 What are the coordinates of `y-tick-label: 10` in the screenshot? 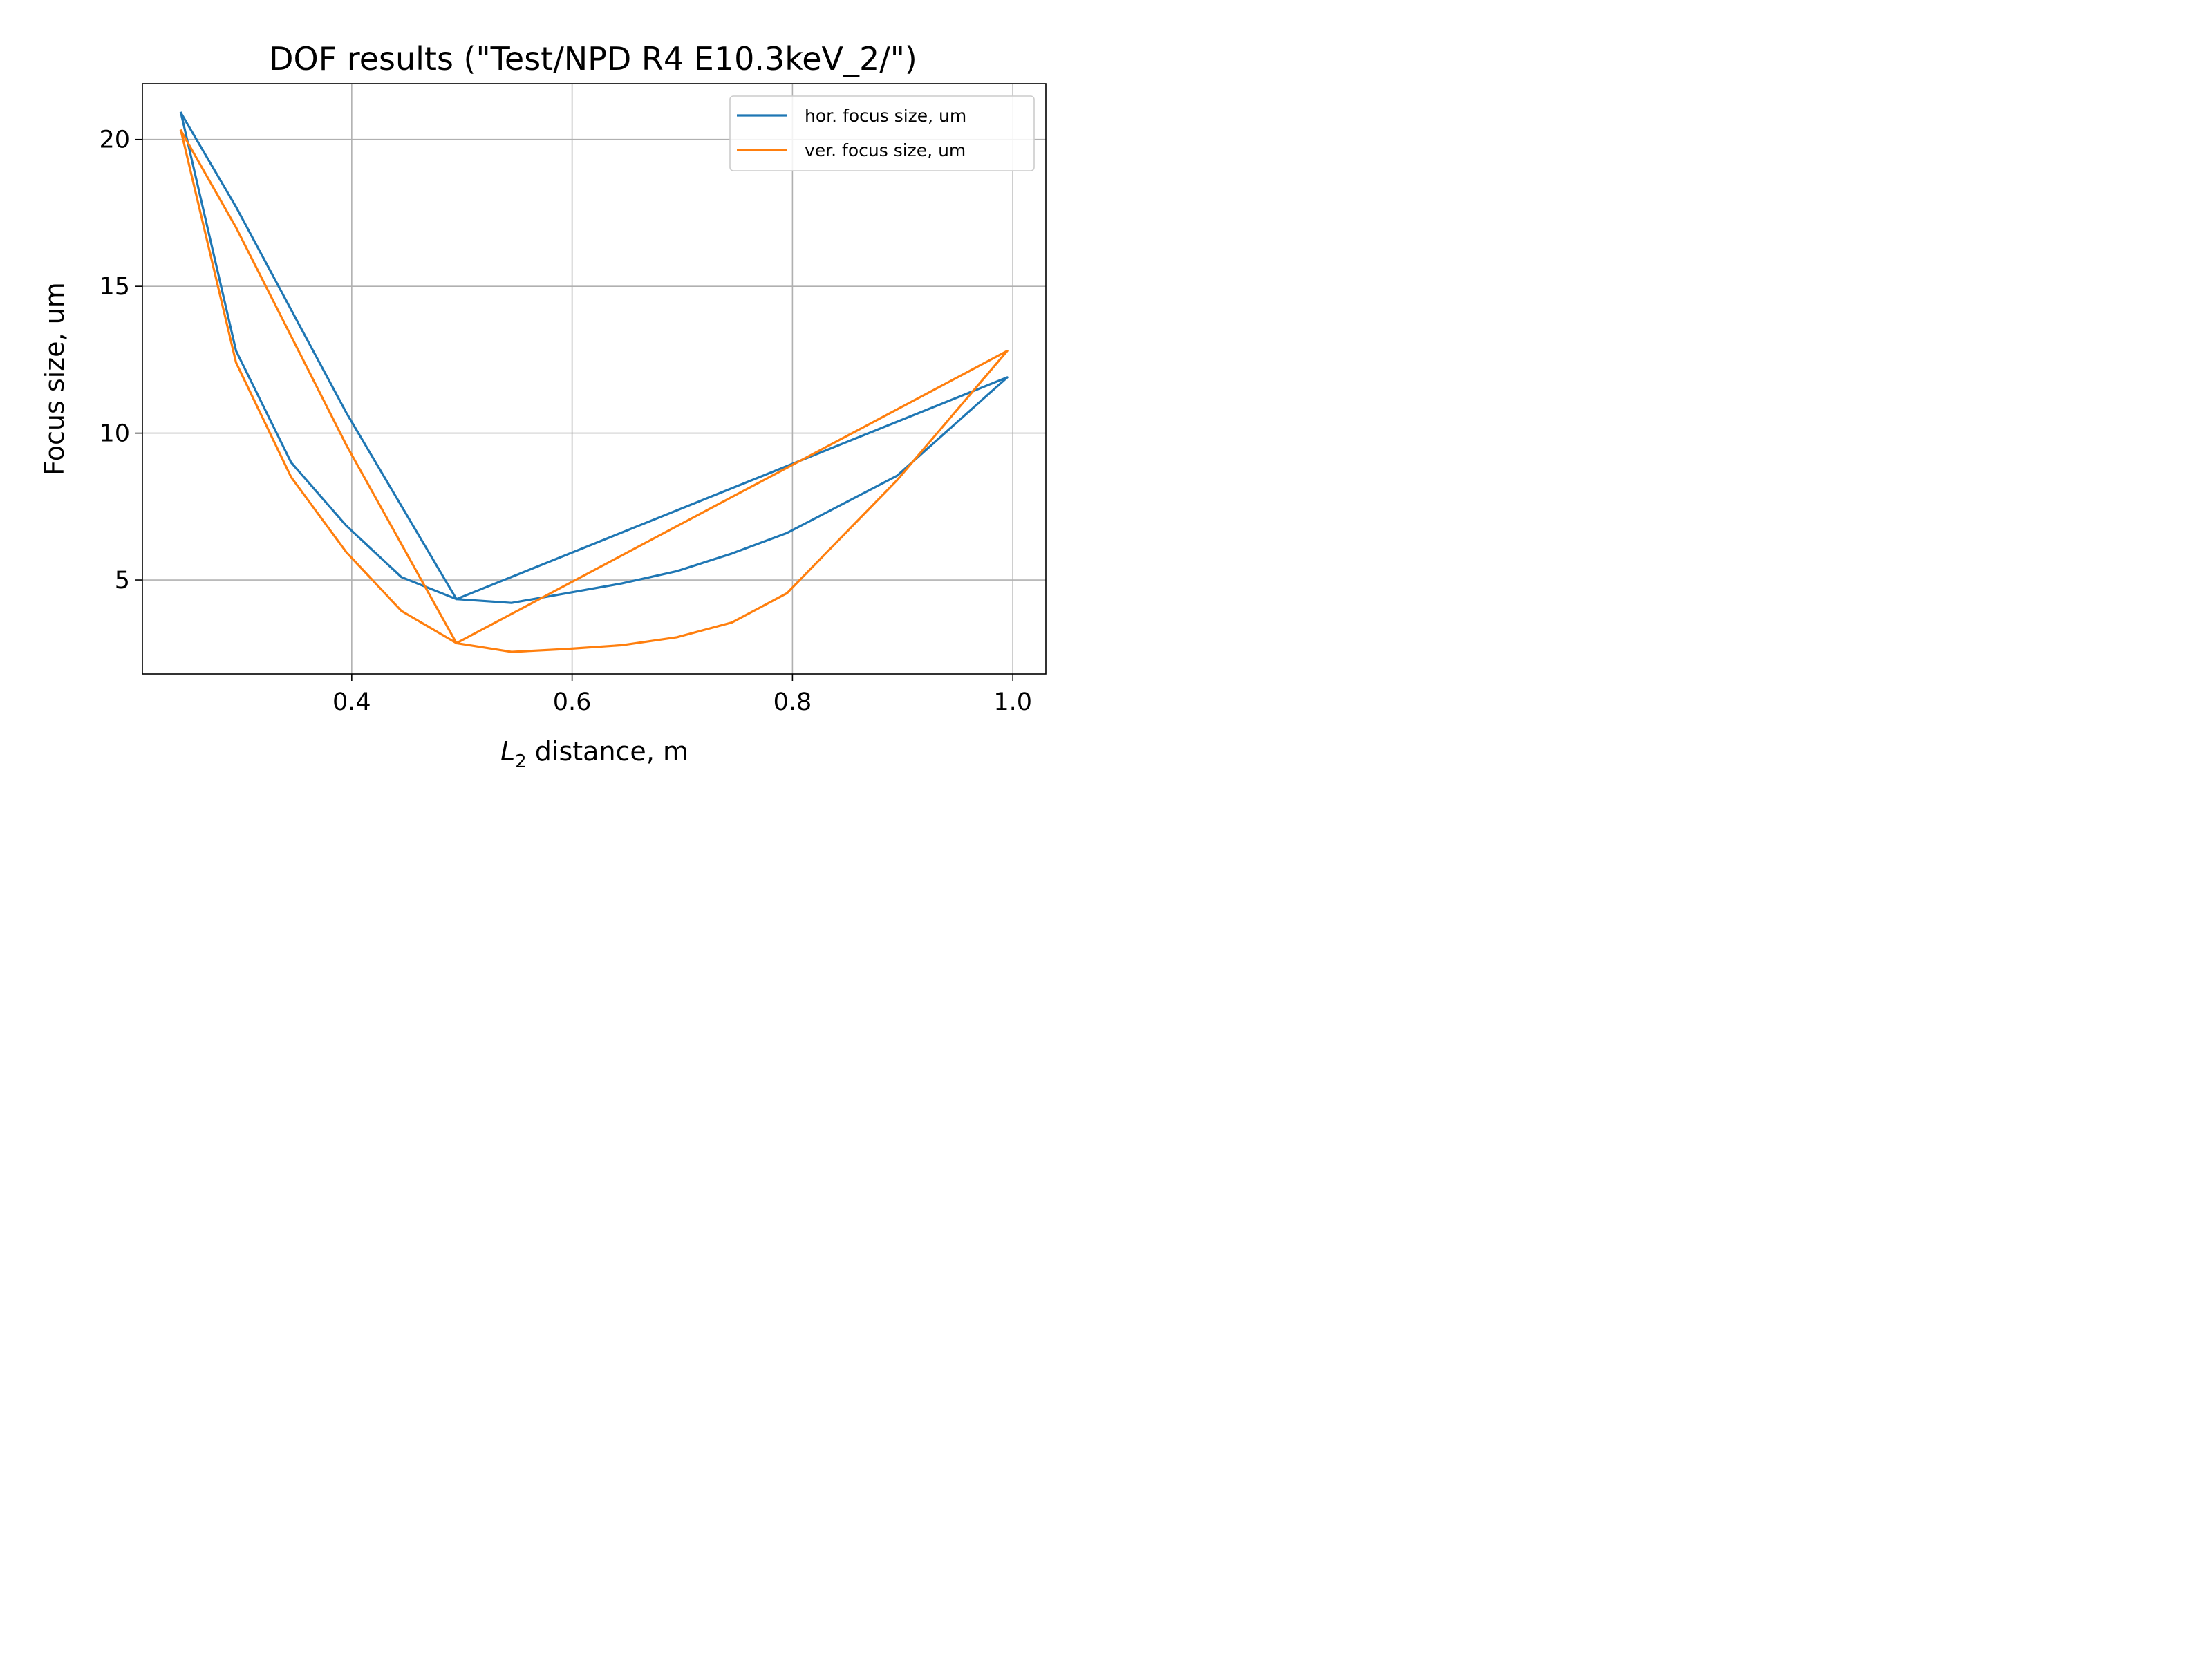 It's located at (114, 434).